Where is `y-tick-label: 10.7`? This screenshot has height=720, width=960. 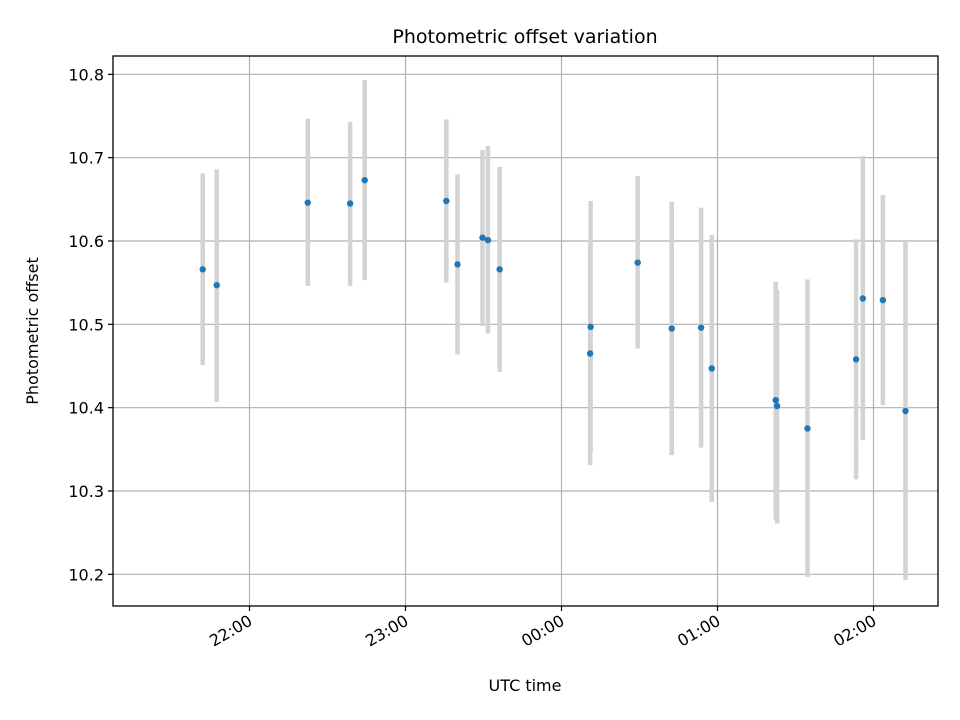 y-tick-label: 10.7 is located at coordinates (86, 158).